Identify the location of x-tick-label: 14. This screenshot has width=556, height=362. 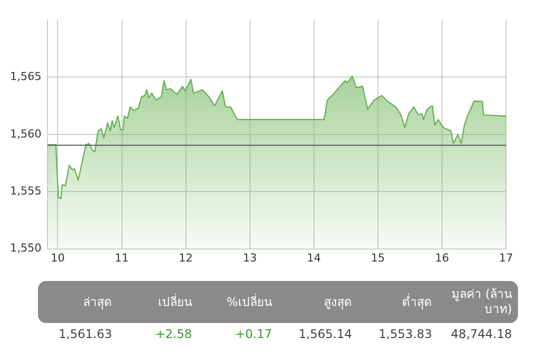
(313, 257).